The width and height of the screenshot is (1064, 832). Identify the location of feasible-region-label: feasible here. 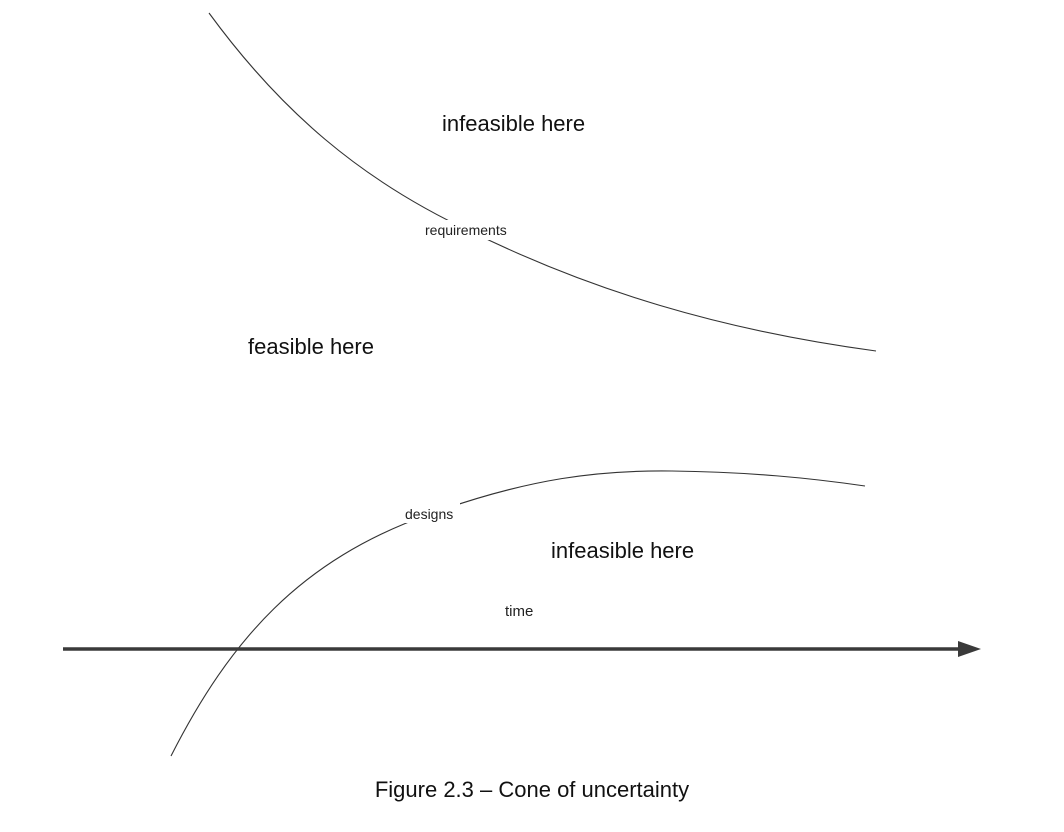
(311, 346).